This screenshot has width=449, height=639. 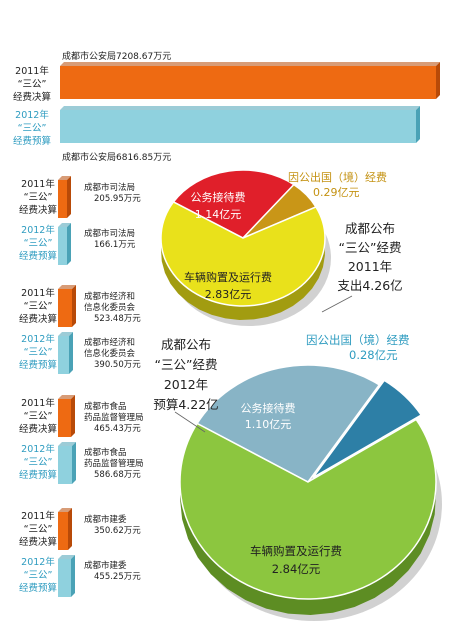 I want to click on pie-total-label: 支出4.26亿, so click(x=369, y=285).